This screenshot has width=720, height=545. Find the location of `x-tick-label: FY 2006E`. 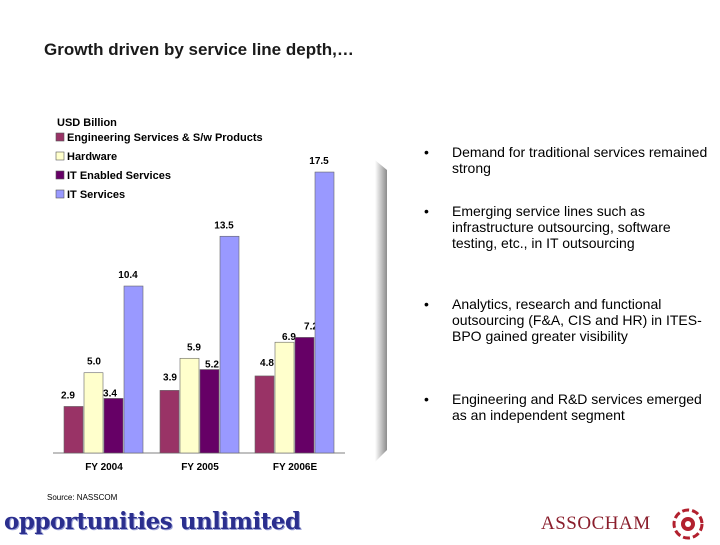

x-tick-label: FY 2006E is located at coordinates (295, 467).